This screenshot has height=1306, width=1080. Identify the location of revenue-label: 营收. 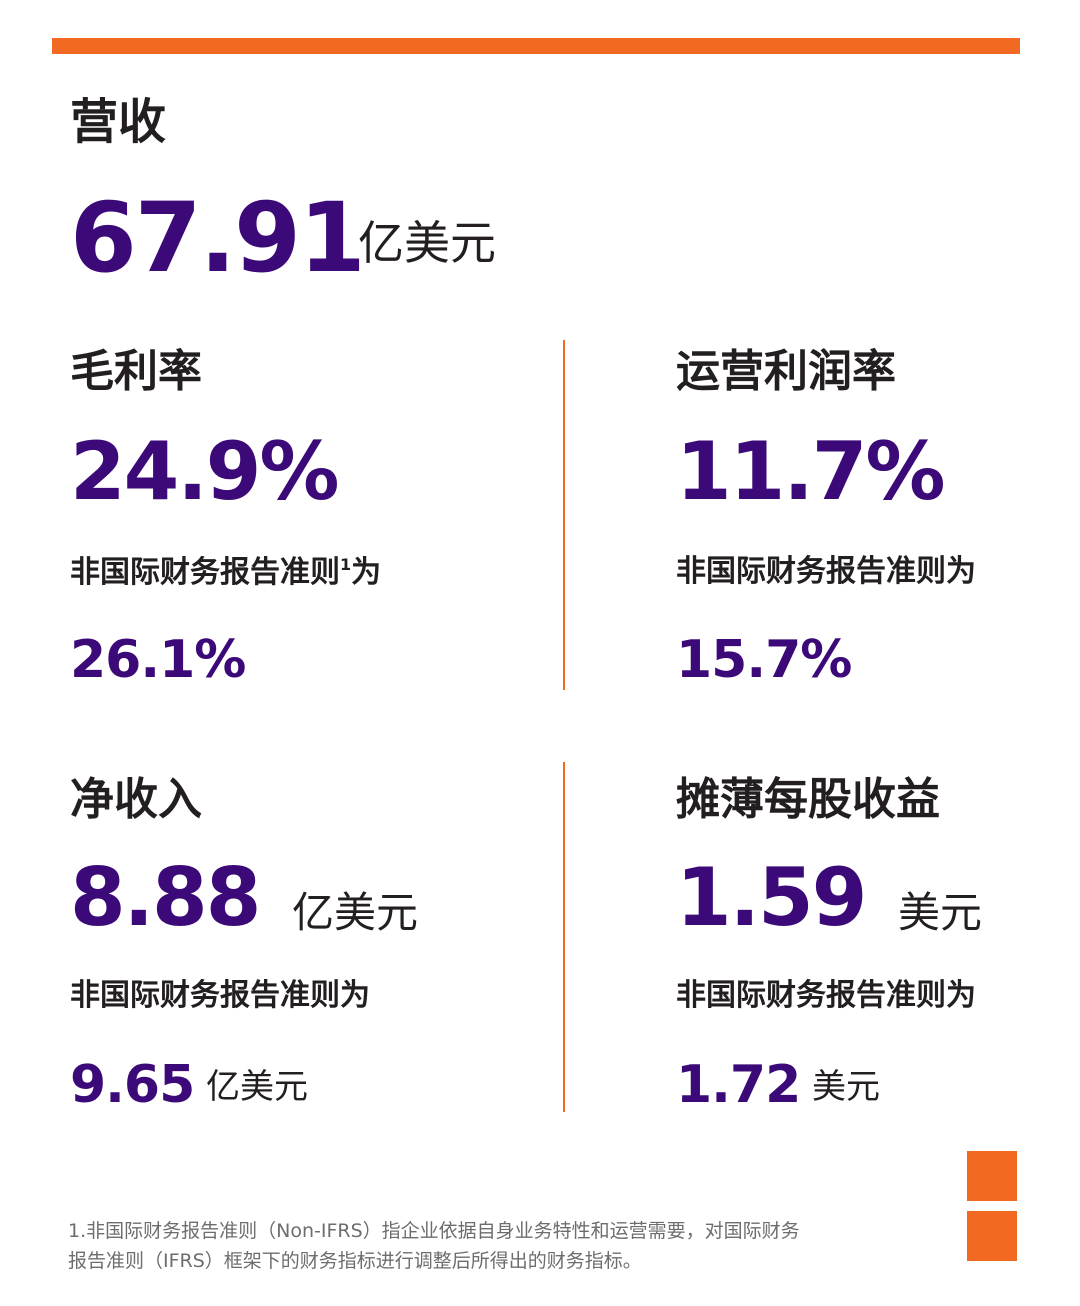
(118, 122).